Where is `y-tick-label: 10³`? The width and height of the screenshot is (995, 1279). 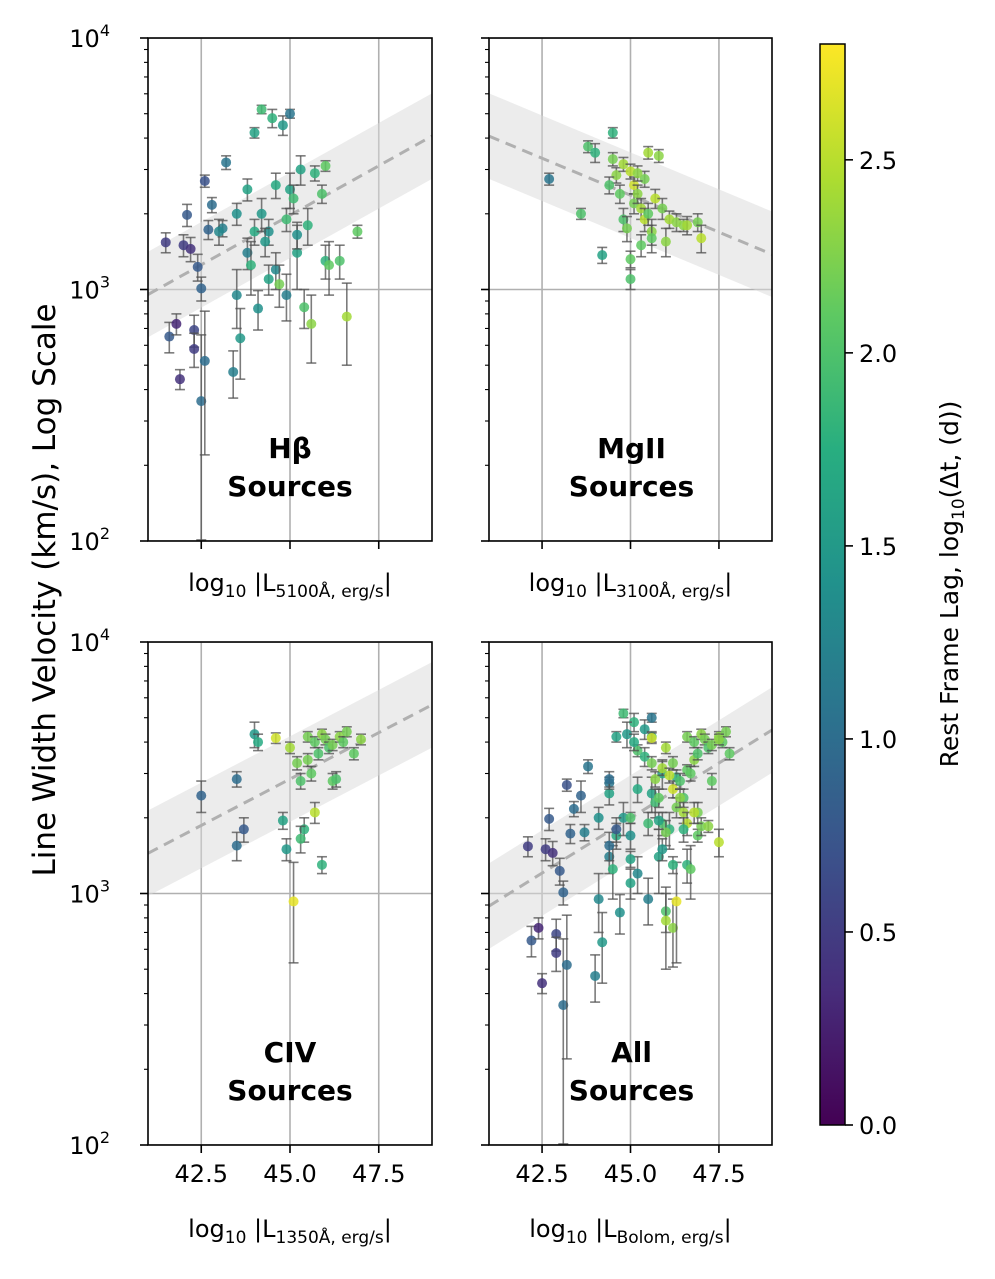 y-tick-label: 10³ is located at coordinates (89, 893).